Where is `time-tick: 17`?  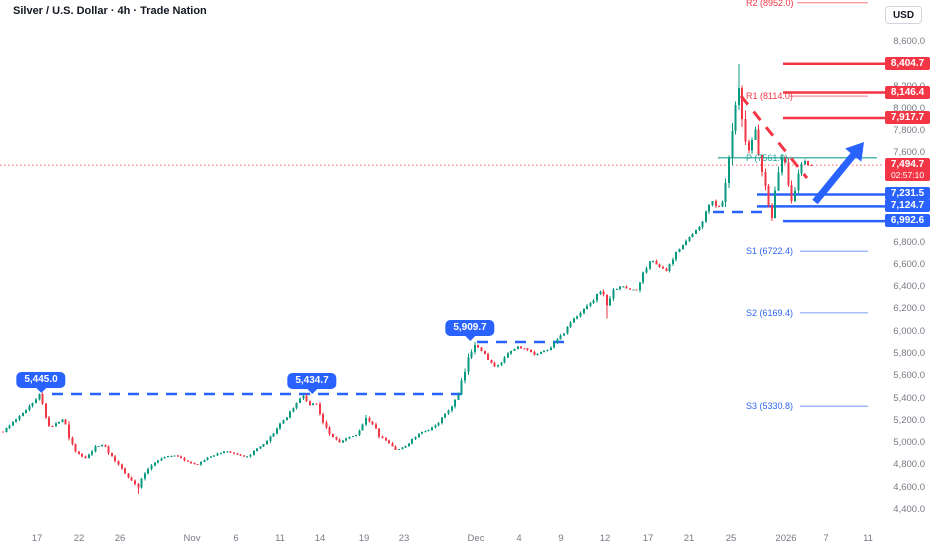 time-tick: 17 is located at coordinates (37, 538).